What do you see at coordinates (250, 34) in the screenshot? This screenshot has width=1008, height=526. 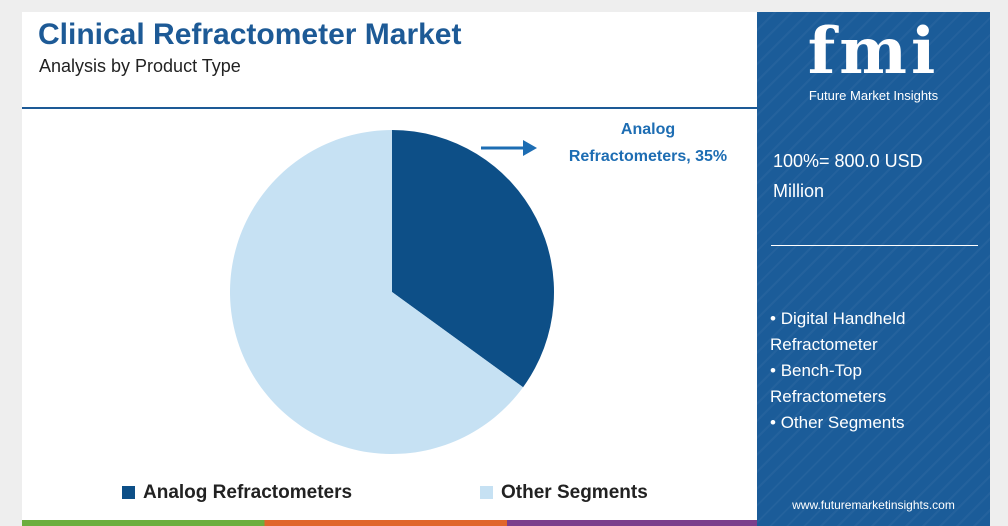 I see `chart-title: Clinical Refractometer Market` at bounding box center [250, 34].